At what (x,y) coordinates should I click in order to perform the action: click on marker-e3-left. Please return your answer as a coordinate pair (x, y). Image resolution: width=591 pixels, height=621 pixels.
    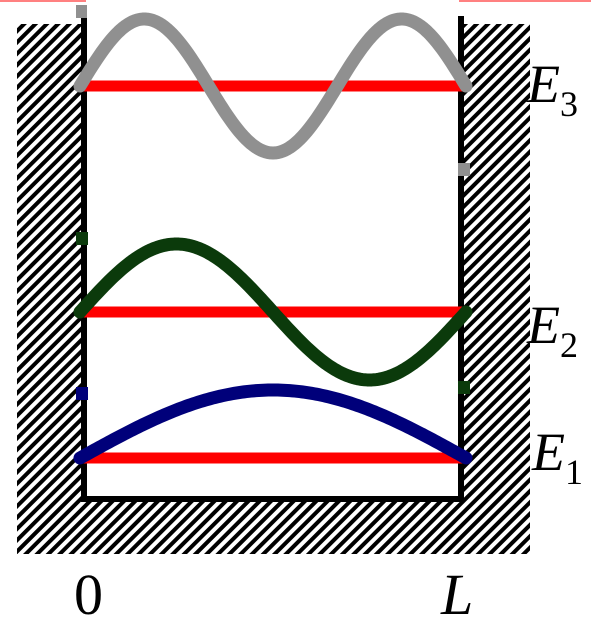
    Looking at the image, I should click on (81, 11).